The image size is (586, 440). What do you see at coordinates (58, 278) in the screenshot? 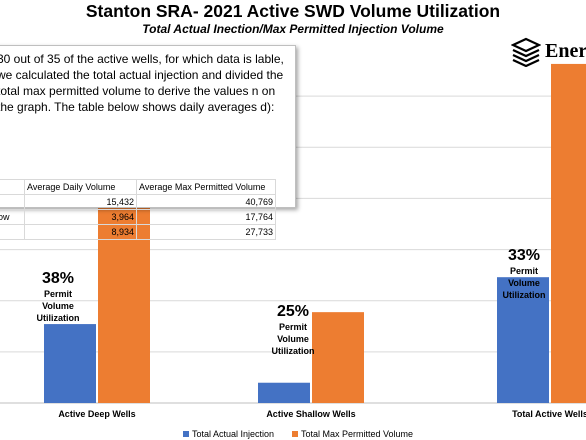
I see `utilization-percent: 38%` at bounding box center [58, 278].